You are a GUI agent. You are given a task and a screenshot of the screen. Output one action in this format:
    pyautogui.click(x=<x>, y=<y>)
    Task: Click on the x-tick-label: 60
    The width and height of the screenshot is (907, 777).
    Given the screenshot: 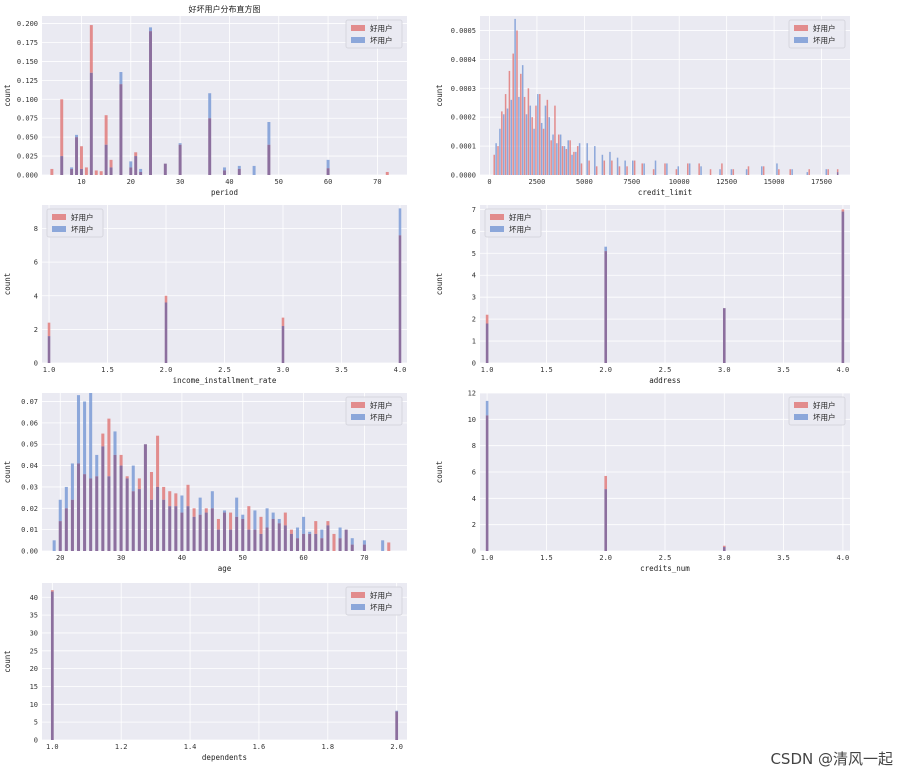 What is the action you would take?
    pyautogui.click(x=328, y=182)
    